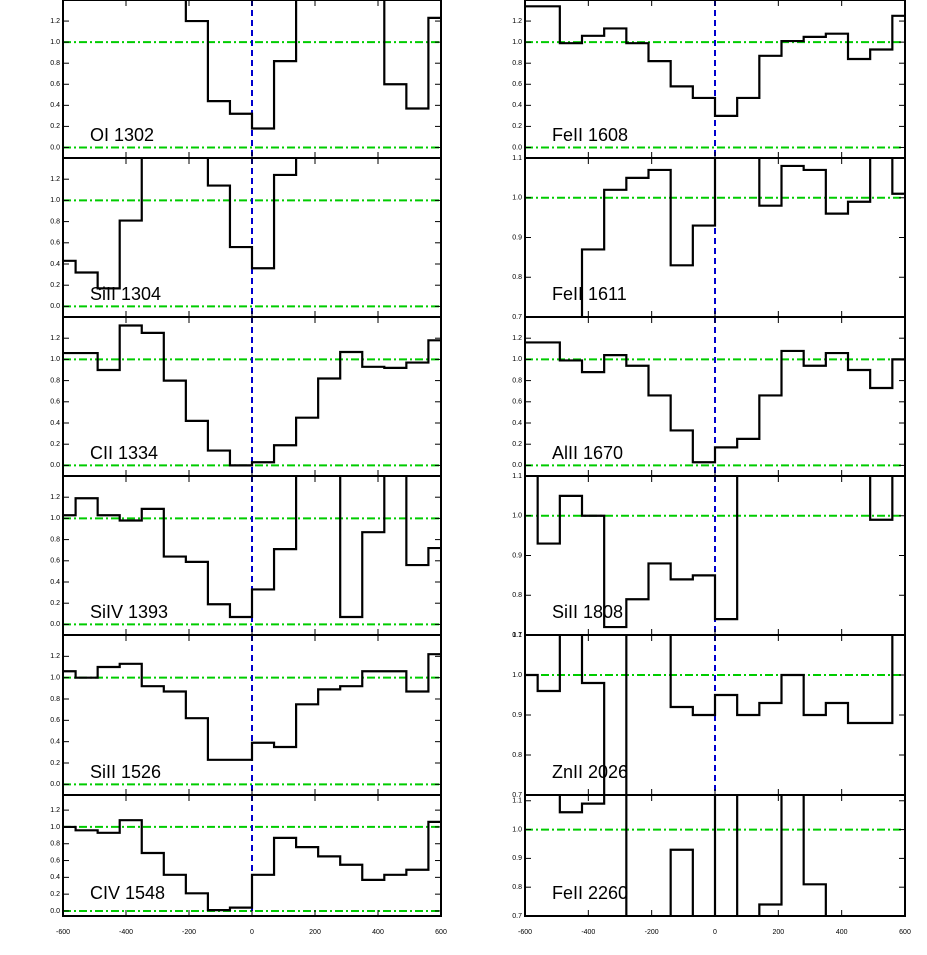 The width and height of the screenshot is (927, 955). What do you see at coordinates (124, 453) in the screenshot?
I see `line-label: CII 1334` at bounding box center [124, 453].